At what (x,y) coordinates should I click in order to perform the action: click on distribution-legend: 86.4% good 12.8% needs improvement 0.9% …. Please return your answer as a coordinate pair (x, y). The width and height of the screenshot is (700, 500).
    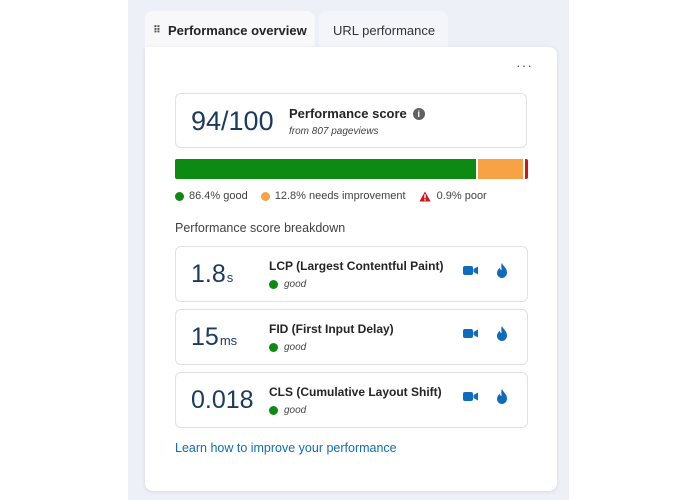
    Looking at the image, I should click on (337, 196).